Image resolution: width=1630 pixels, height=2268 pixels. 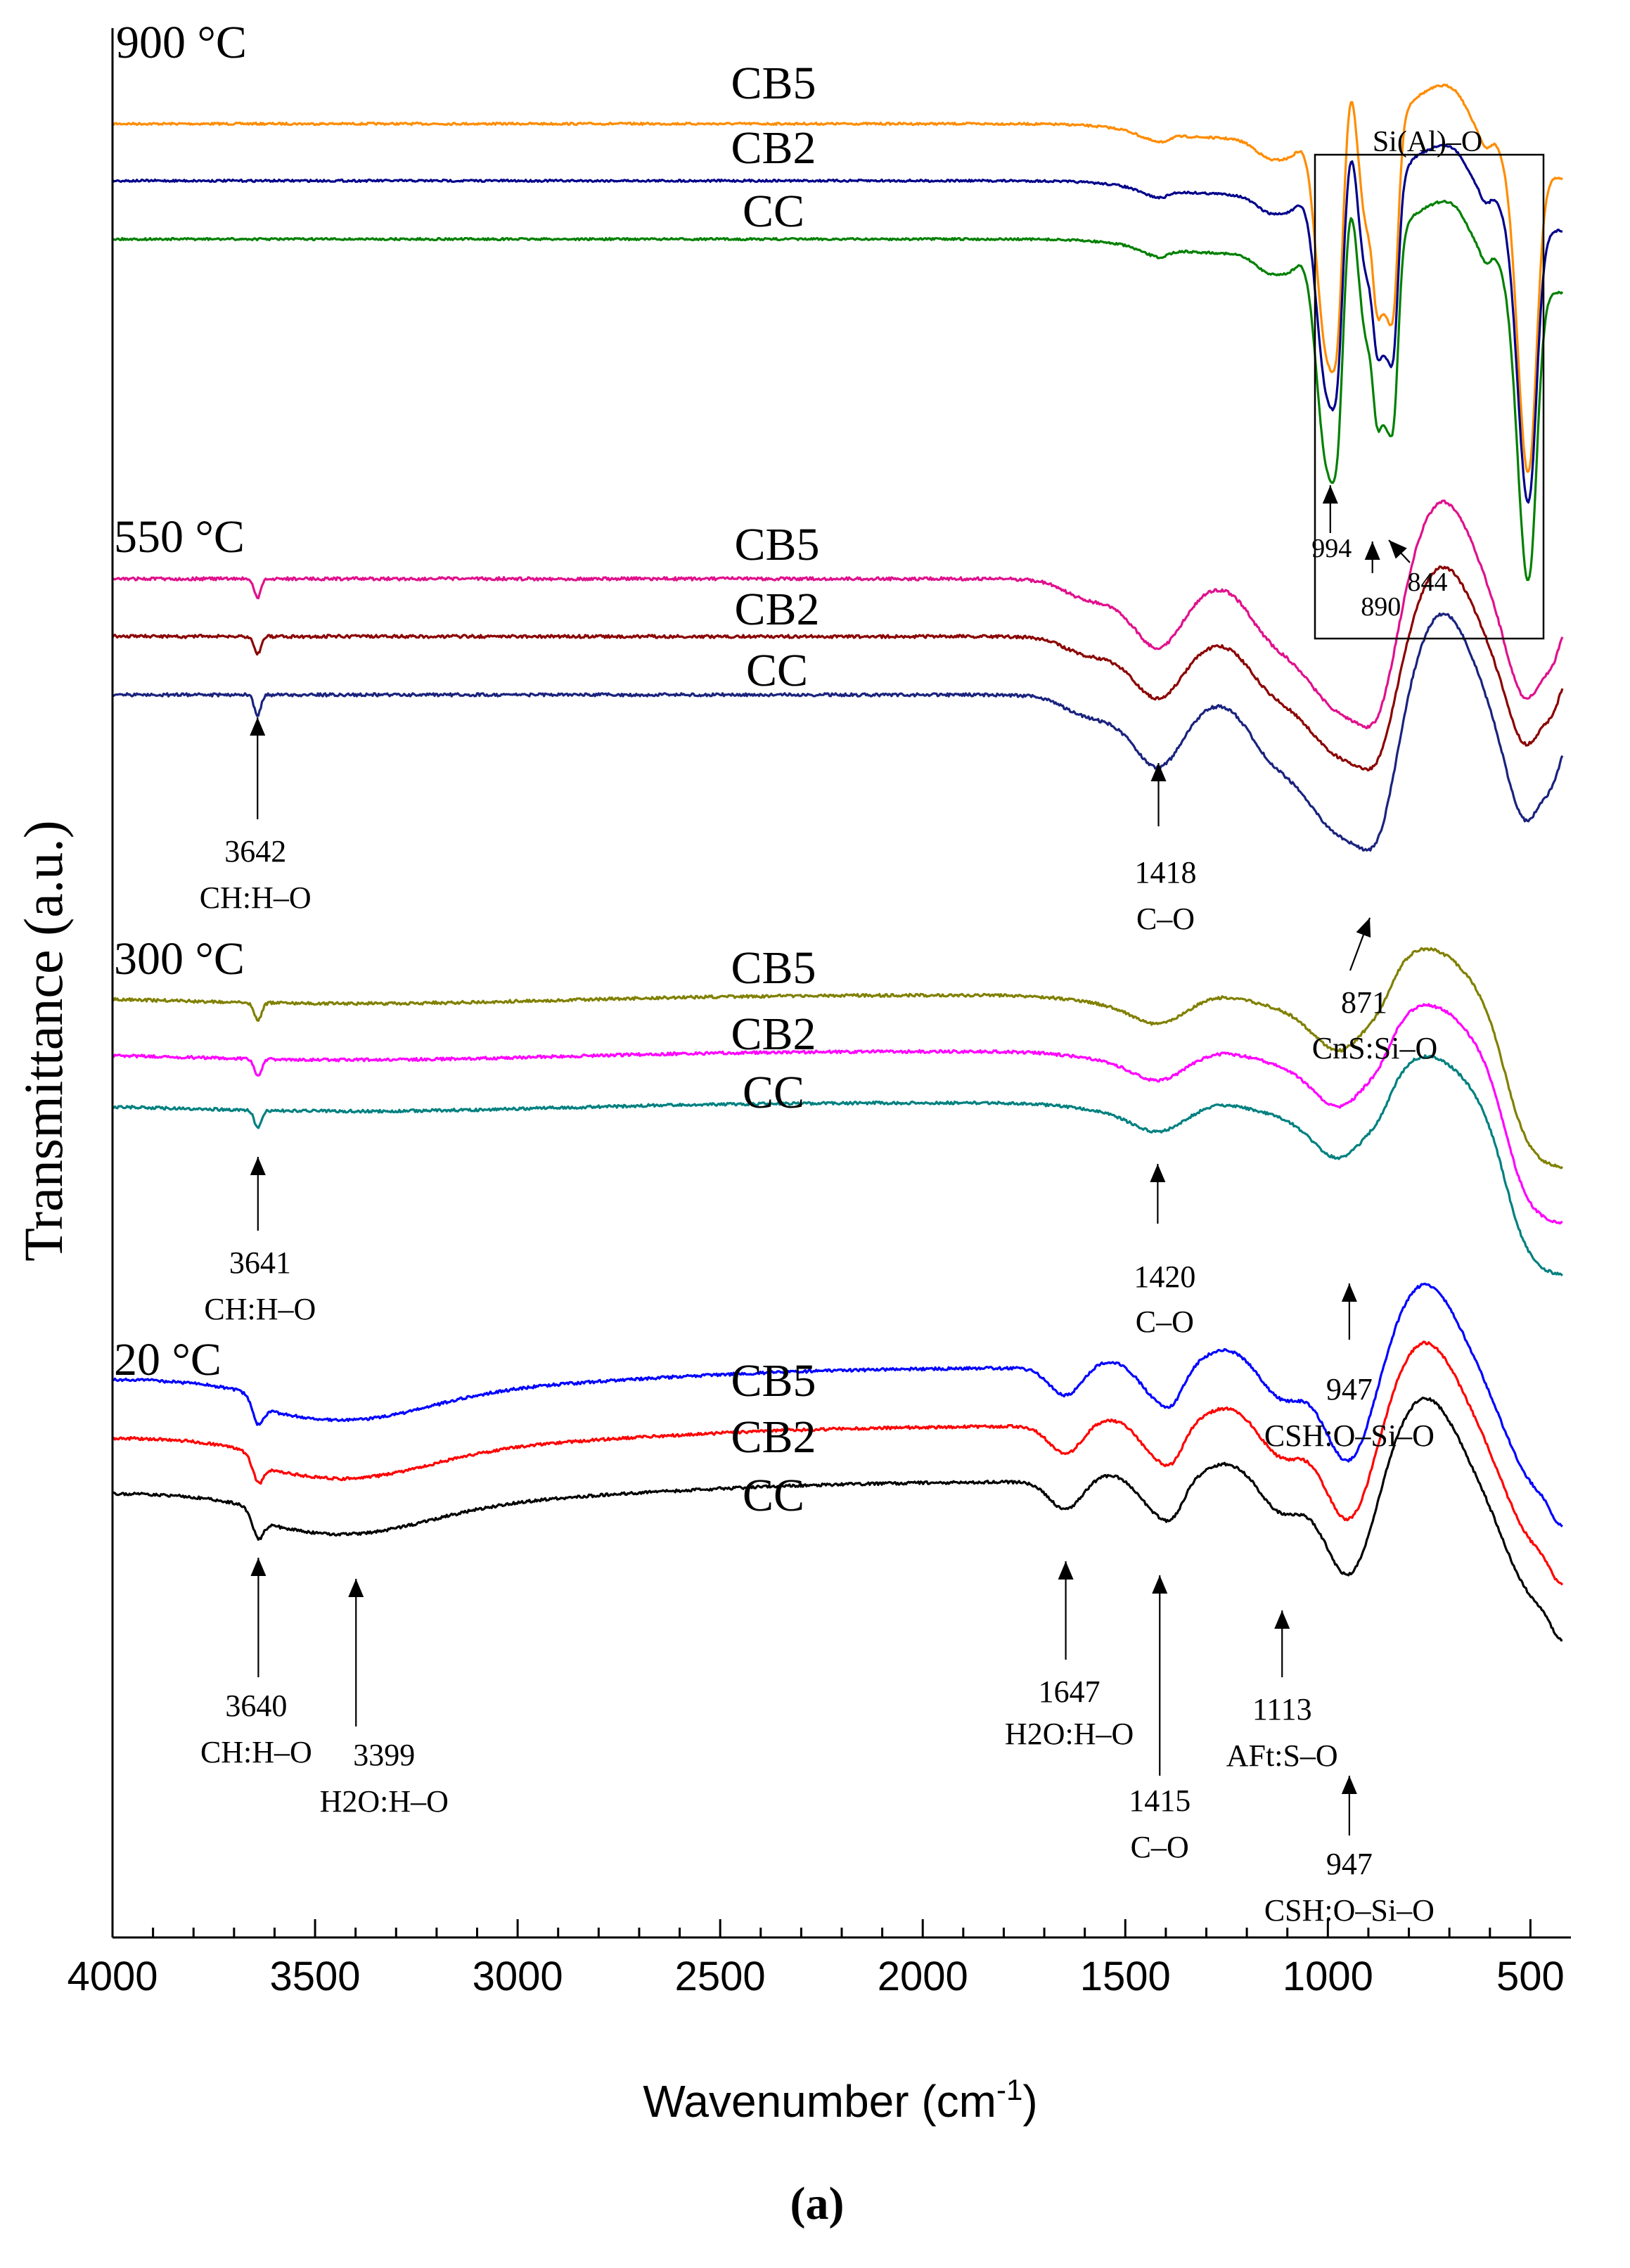 I want to click on peak-arrow-3640-head, so click(x=258, y=1567).